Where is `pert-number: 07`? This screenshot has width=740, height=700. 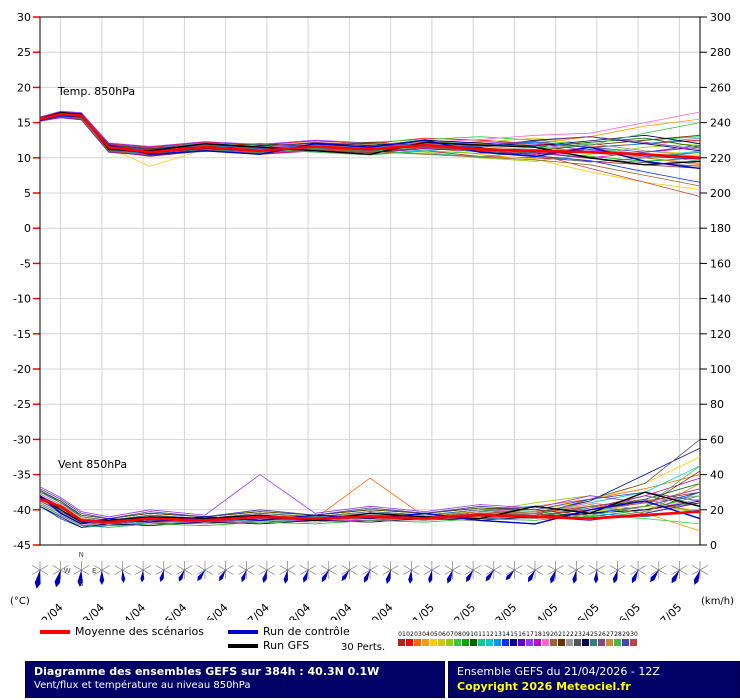 pert-number: 07 is located at coordinates (450, 634).